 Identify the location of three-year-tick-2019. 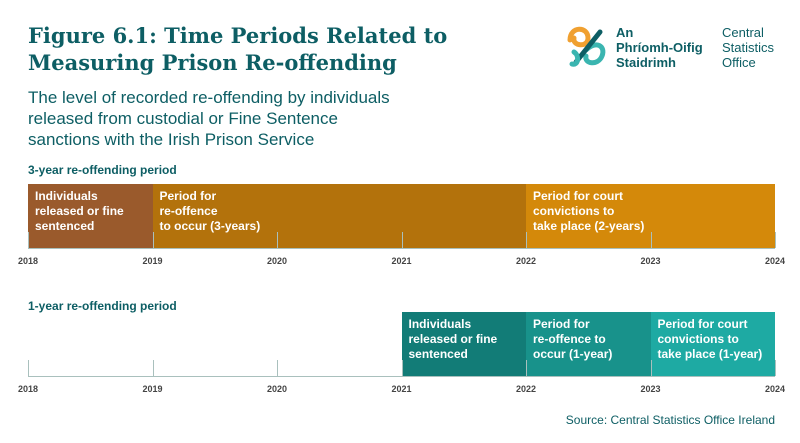
(153, 240).